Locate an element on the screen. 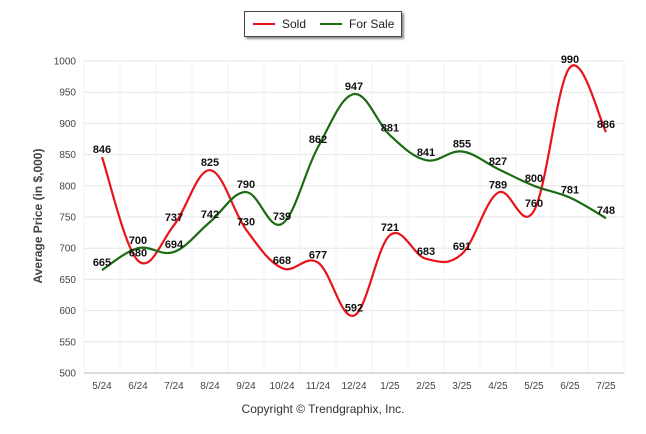  data-label-sold-8: 721 is located at coordinates (390, 228).